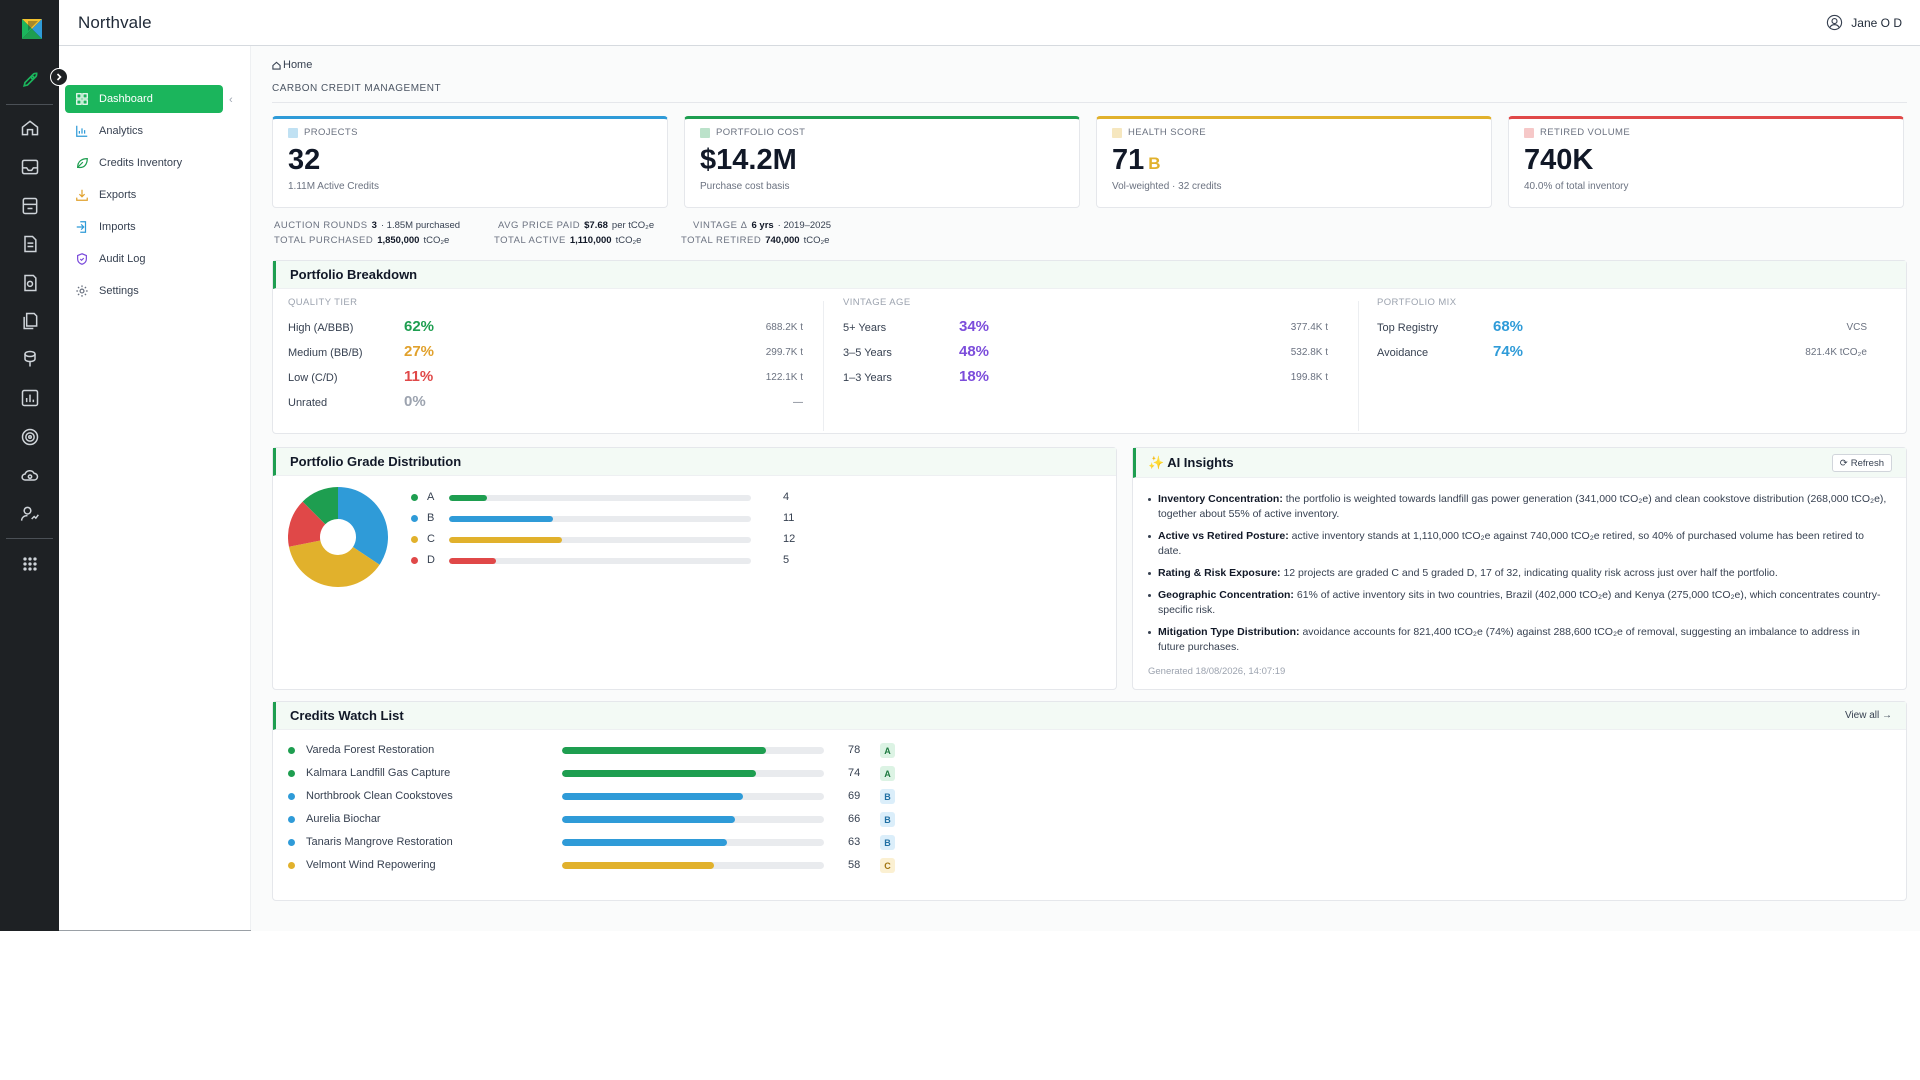 Image resolution: width=1920 pixels, height=1080 pixels. I want to click on stat-total-active: TOTAL ACTIVE 1,110,000 tCO₂e, so click(587, 240).